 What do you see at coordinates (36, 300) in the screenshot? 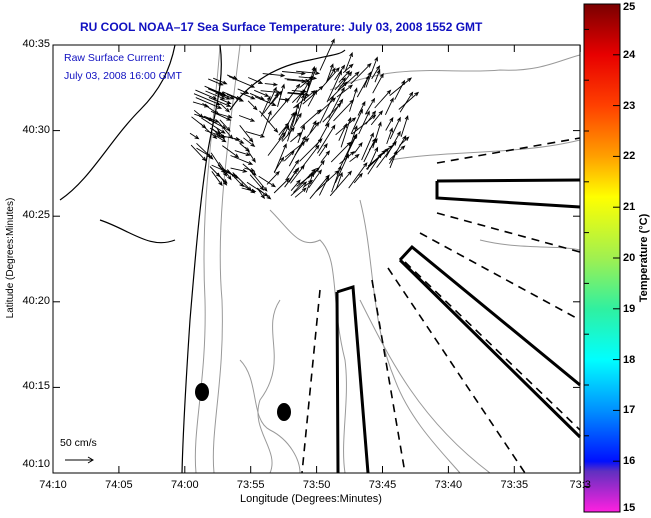
I see `y-tick-label: 40:20` at bounding box center [36, 300].